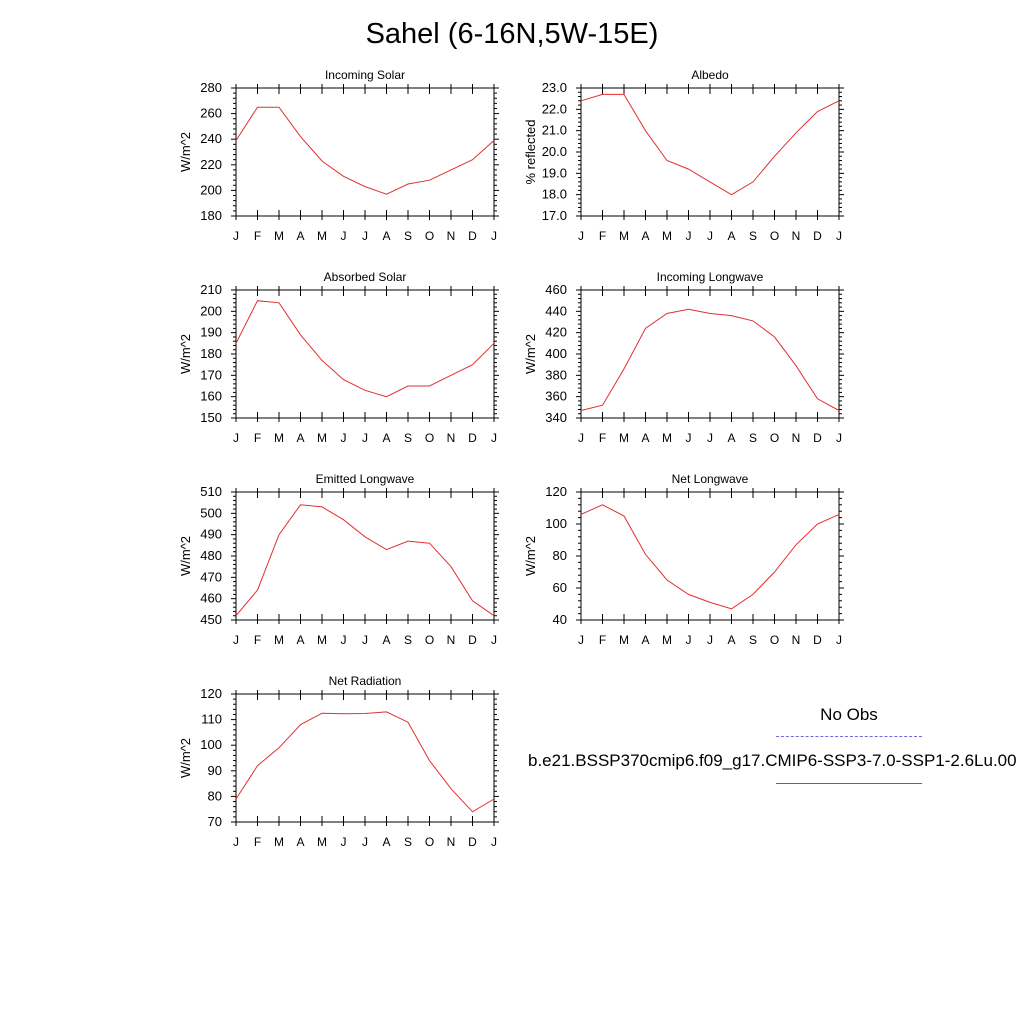 The width and height of the screenshot is (1024, 1024). Describe the element at coordinates (554, 130) in the screenshot. I see `y-tick-label: 21.0` at that location.